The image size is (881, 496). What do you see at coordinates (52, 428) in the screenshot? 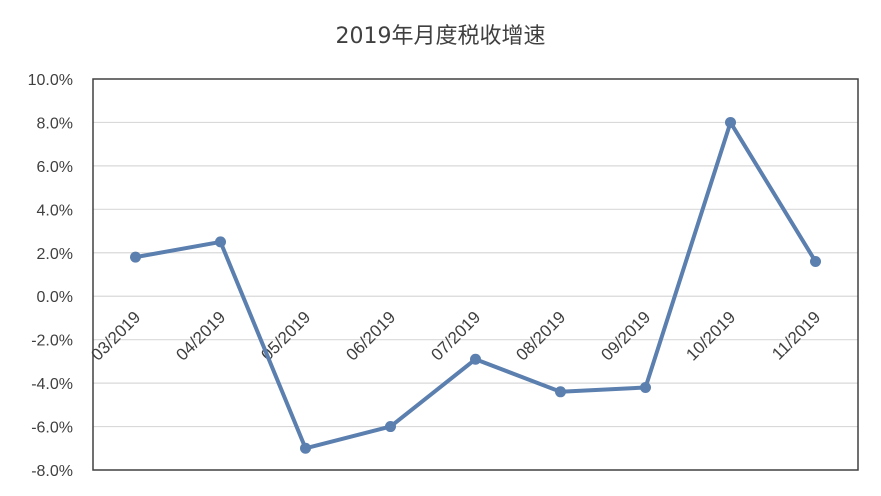
I see `y-tick-label: -6.0%` at bounding box center [52, 428].